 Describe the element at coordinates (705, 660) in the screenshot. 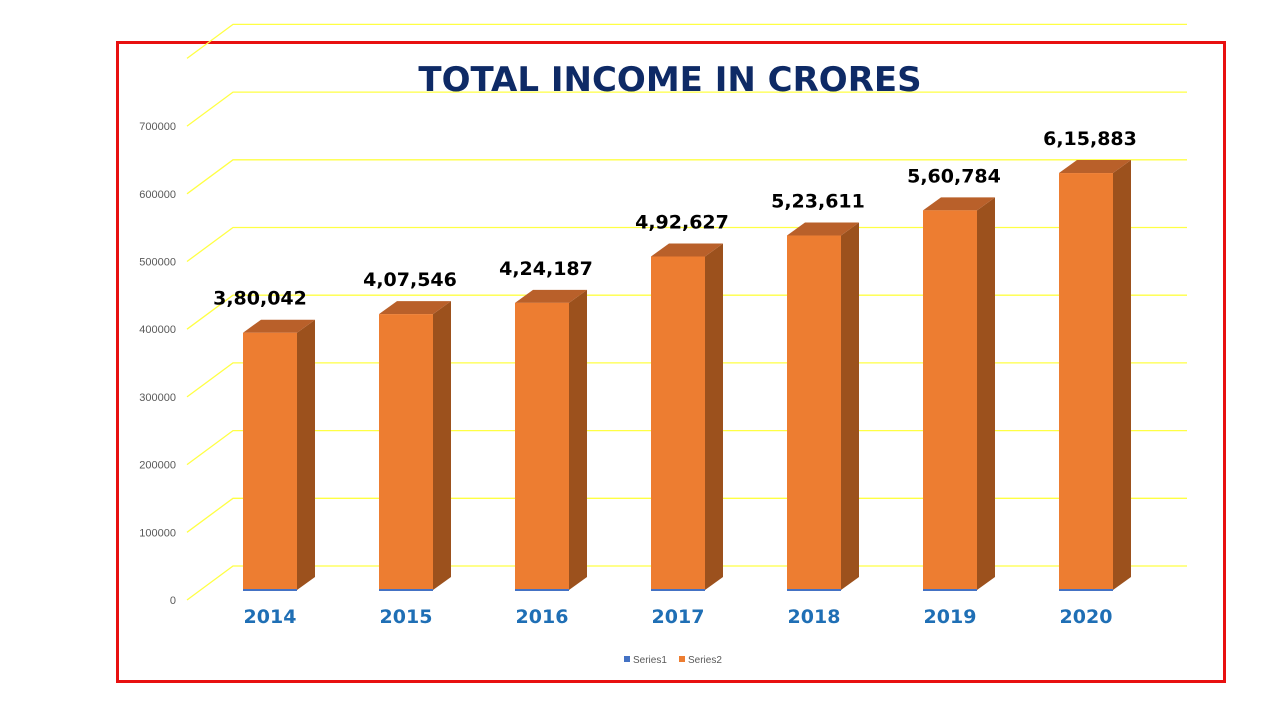

I see `legend-label-series2: Series2` at that location.